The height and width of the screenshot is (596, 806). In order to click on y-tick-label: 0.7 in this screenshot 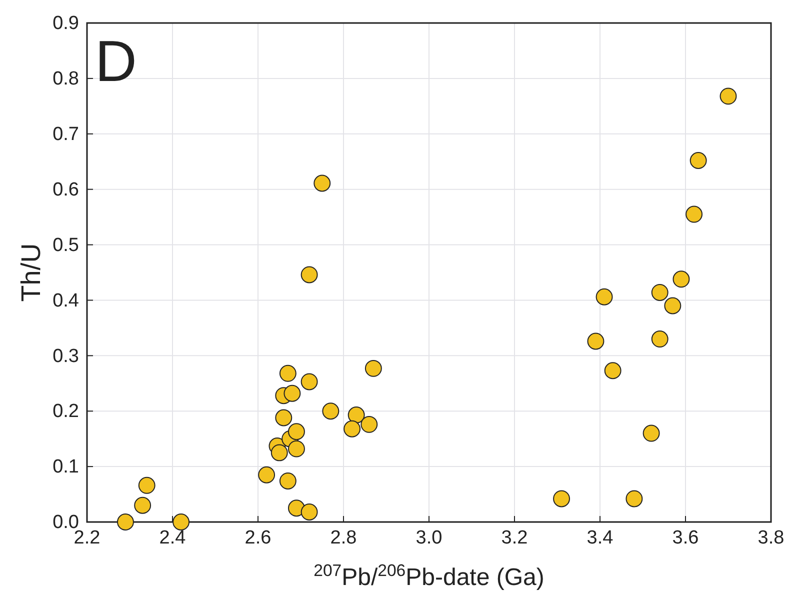, I will do `click(65, 134)`.